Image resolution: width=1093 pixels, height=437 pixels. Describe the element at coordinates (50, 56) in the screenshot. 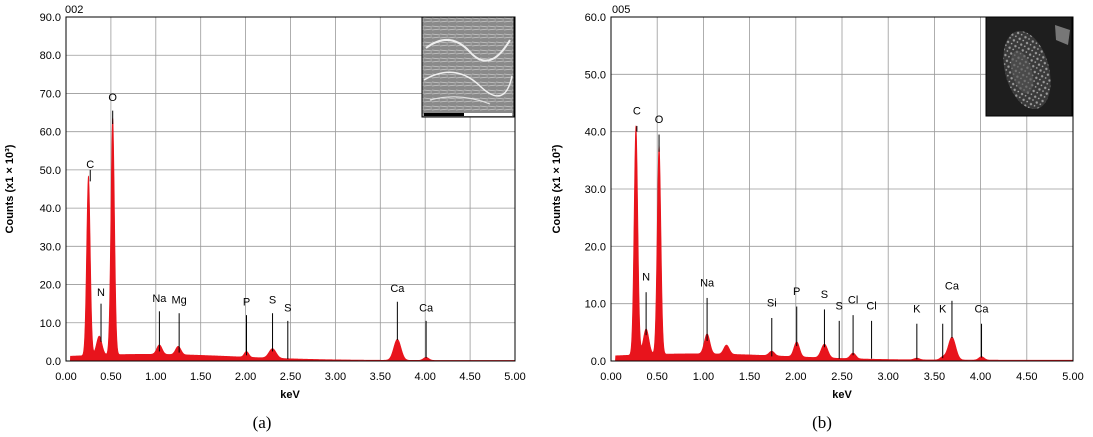

I see `y-tick-label: 80.0` at that location.